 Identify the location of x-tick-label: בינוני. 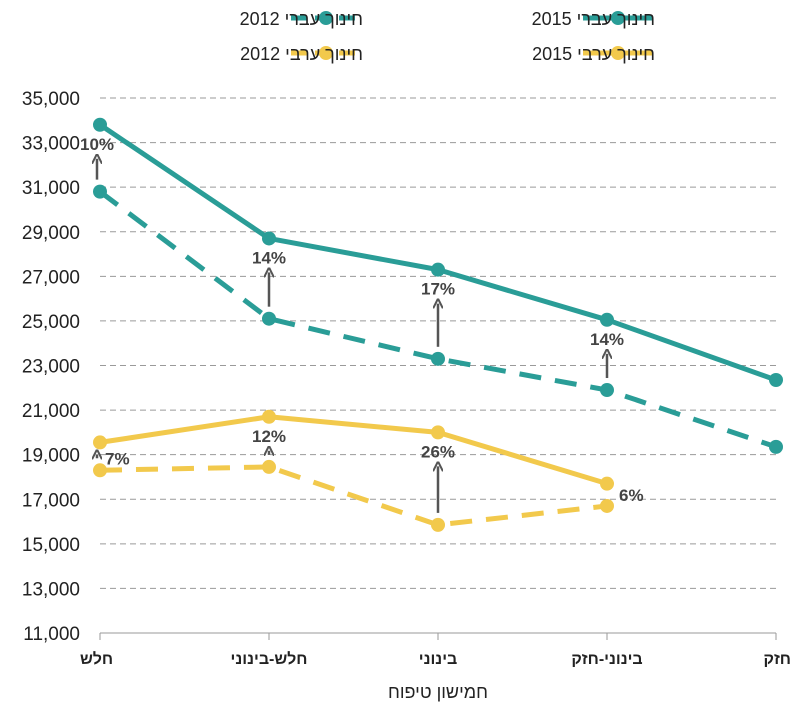
(438, 659).